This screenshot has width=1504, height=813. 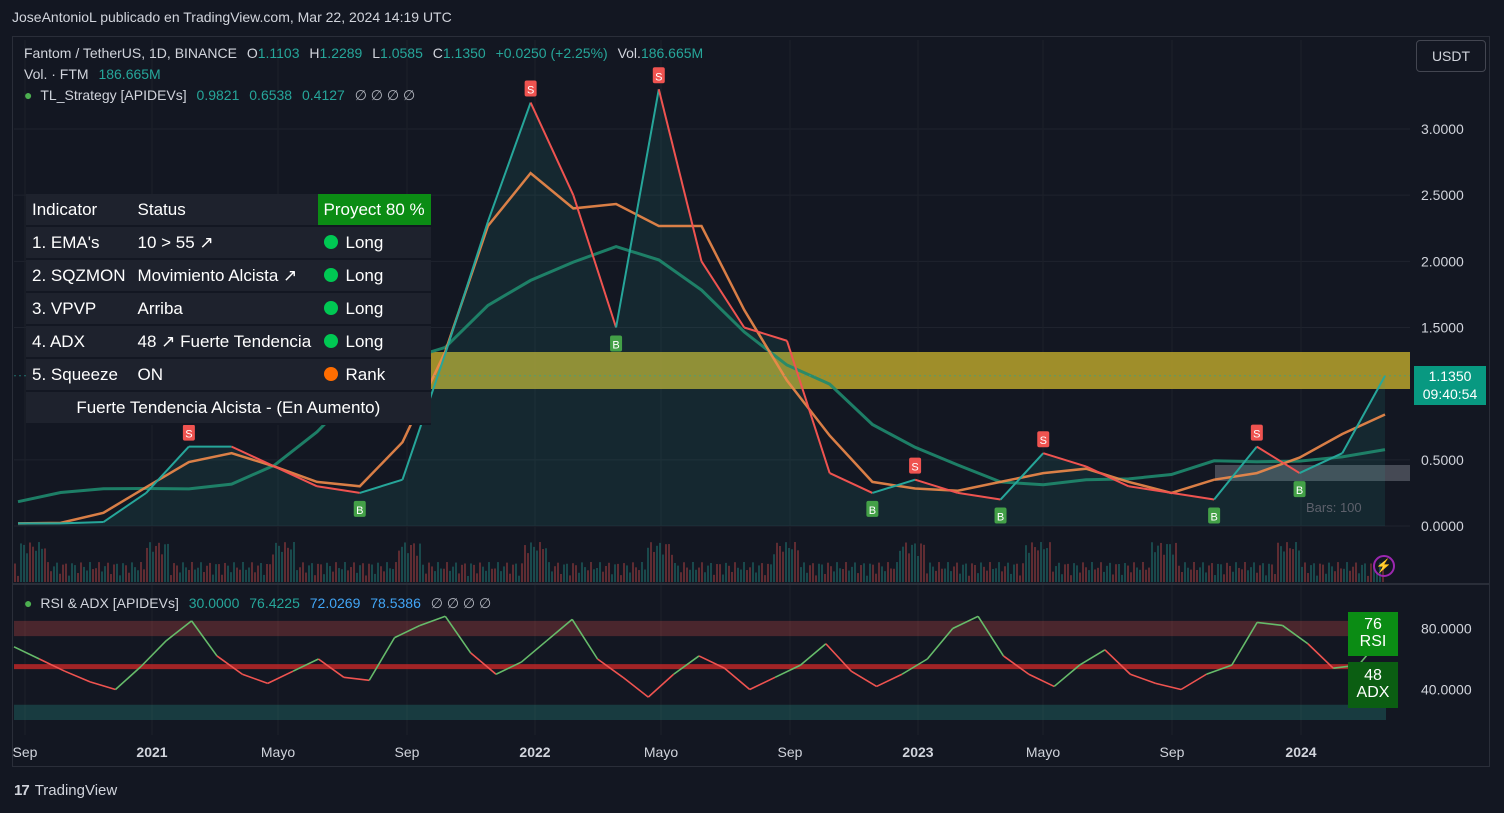 What do you see at coordinates (92, 74) in the screenshot?
I see `volume-legend: Vol. · FTM 186.665M` at bounding box center [92, 74].